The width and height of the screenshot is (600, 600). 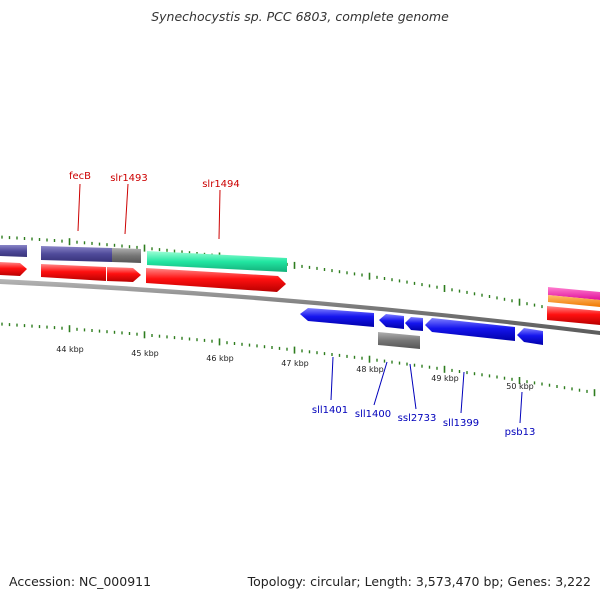 What do you see at coordinates (70, 349) in the screenshot?
I see `scale-label: 44 kbp` at bounding box center [70, 349].